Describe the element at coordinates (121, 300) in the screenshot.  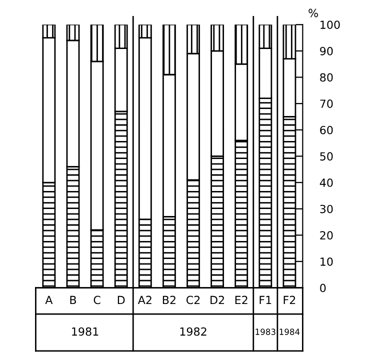
I see `x-tick-label: D` at that location.